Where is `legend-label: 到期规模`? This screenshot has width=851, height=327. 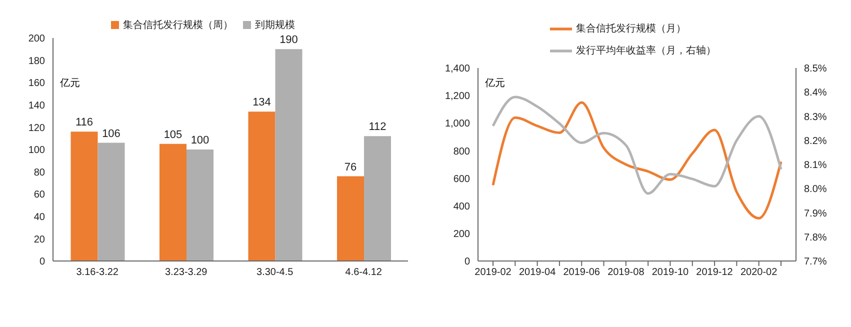
legend-label: 到期规模 is located at coordinates (275, 25).